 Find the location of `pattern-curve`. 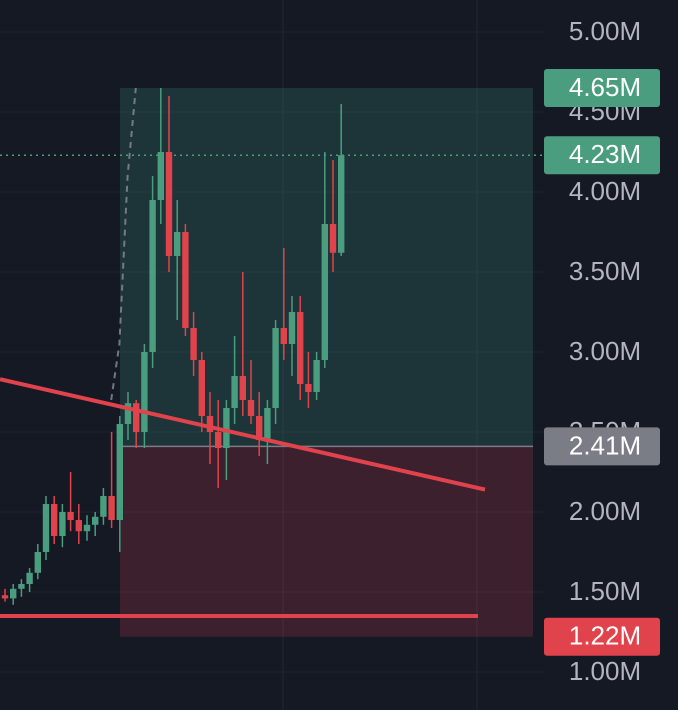

pattern-curve is located at coordinates (123, 244).